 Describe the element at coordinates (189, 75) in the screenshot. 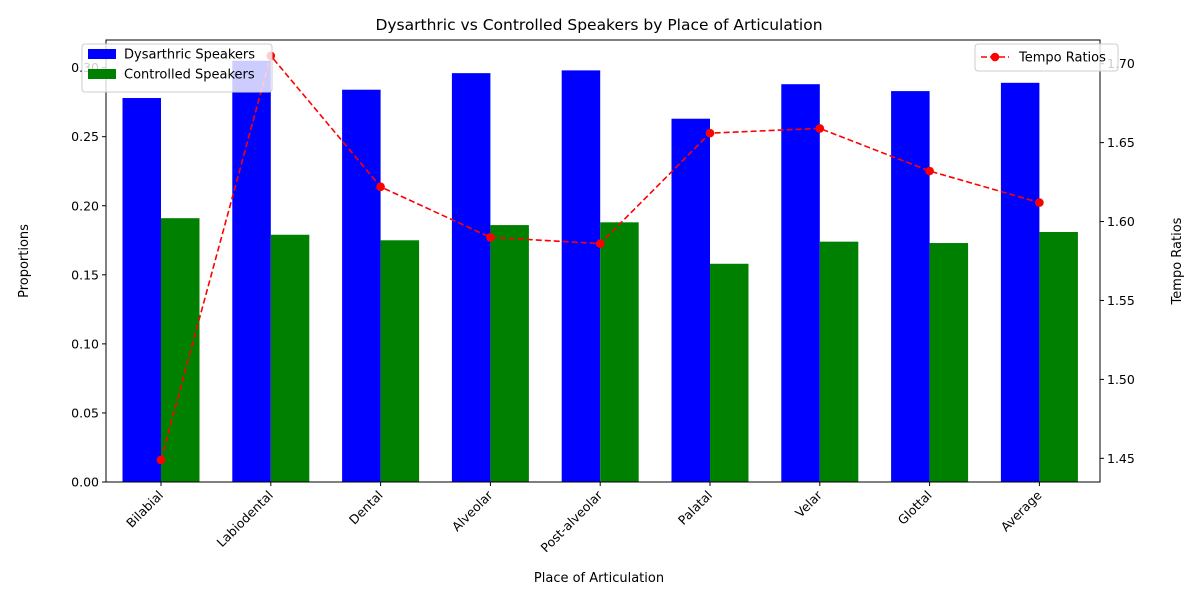

I see `legend-label: Controlled Speakers` at that location.